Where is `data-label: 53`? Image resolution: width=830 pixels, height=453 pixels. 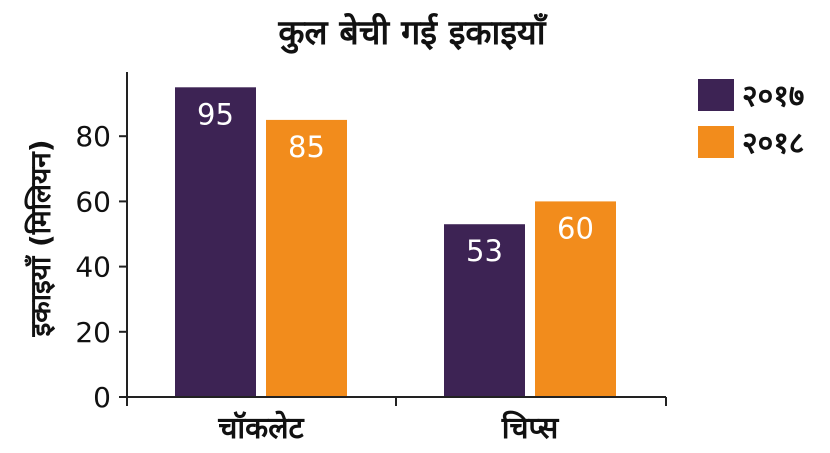 data-label: 53 is located at coordinates (484, 251).